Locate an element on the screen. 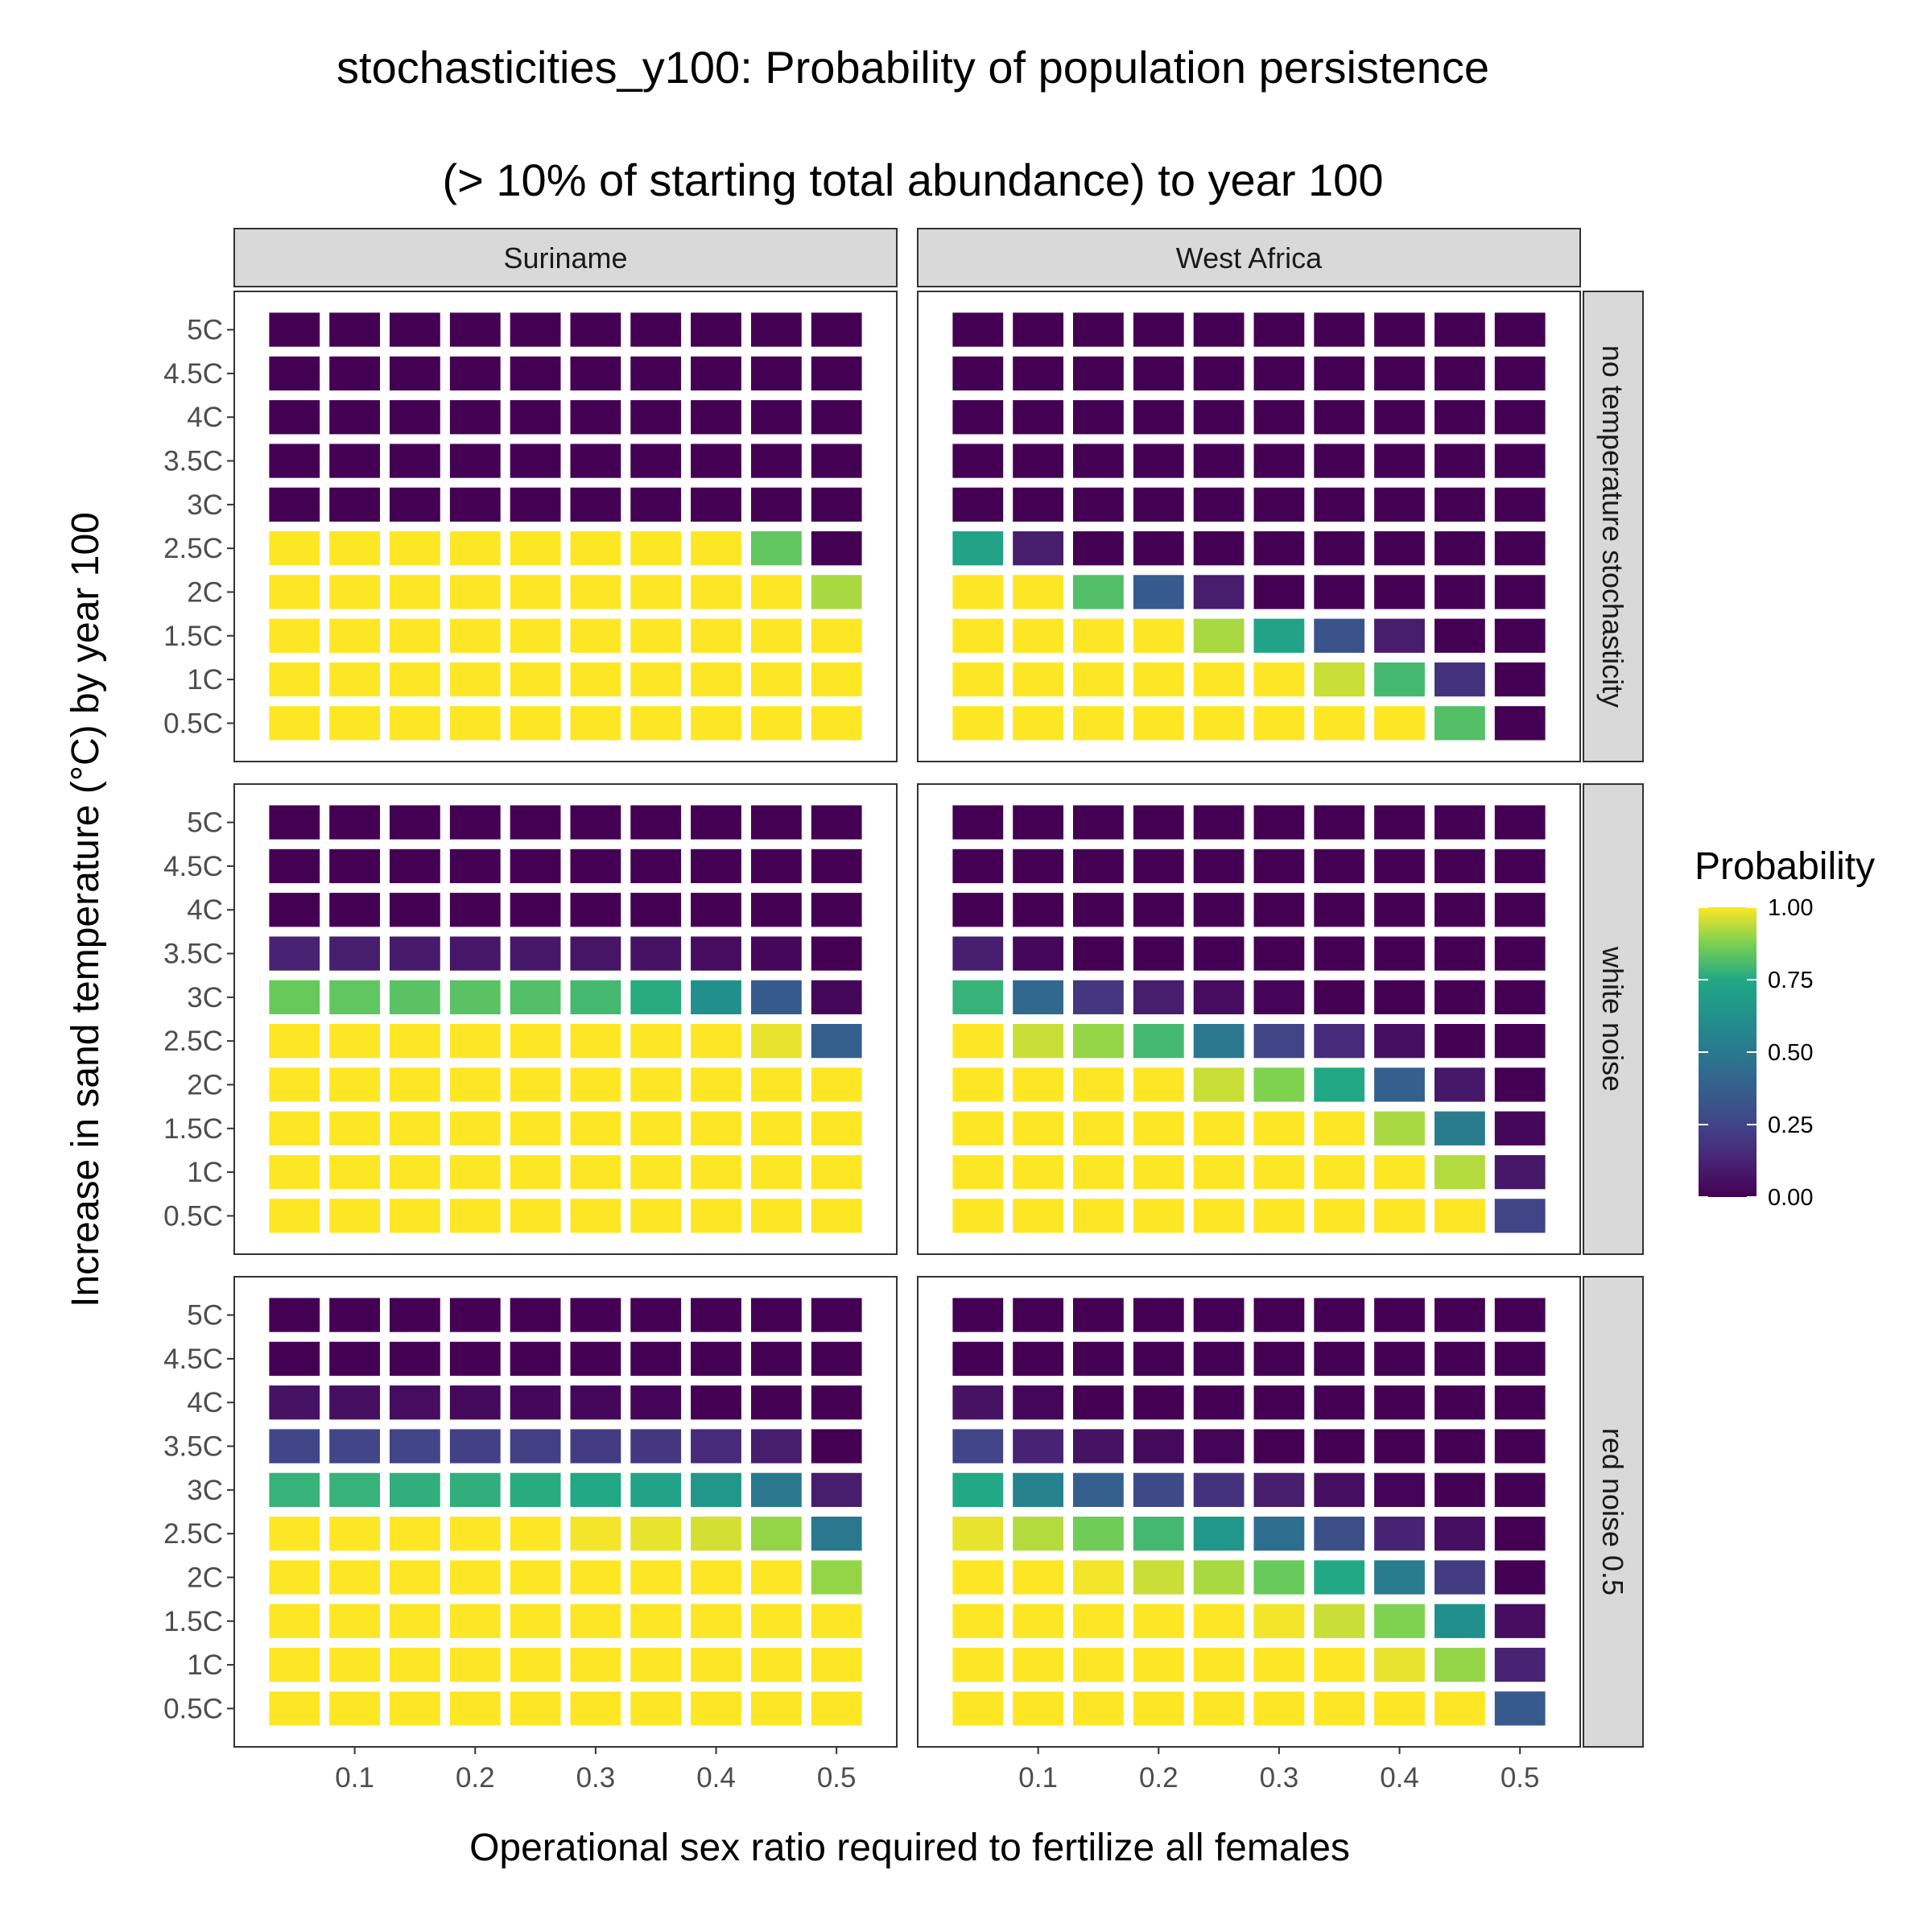  y-tick-label: 4.5C is located at coordinates (193, 866).